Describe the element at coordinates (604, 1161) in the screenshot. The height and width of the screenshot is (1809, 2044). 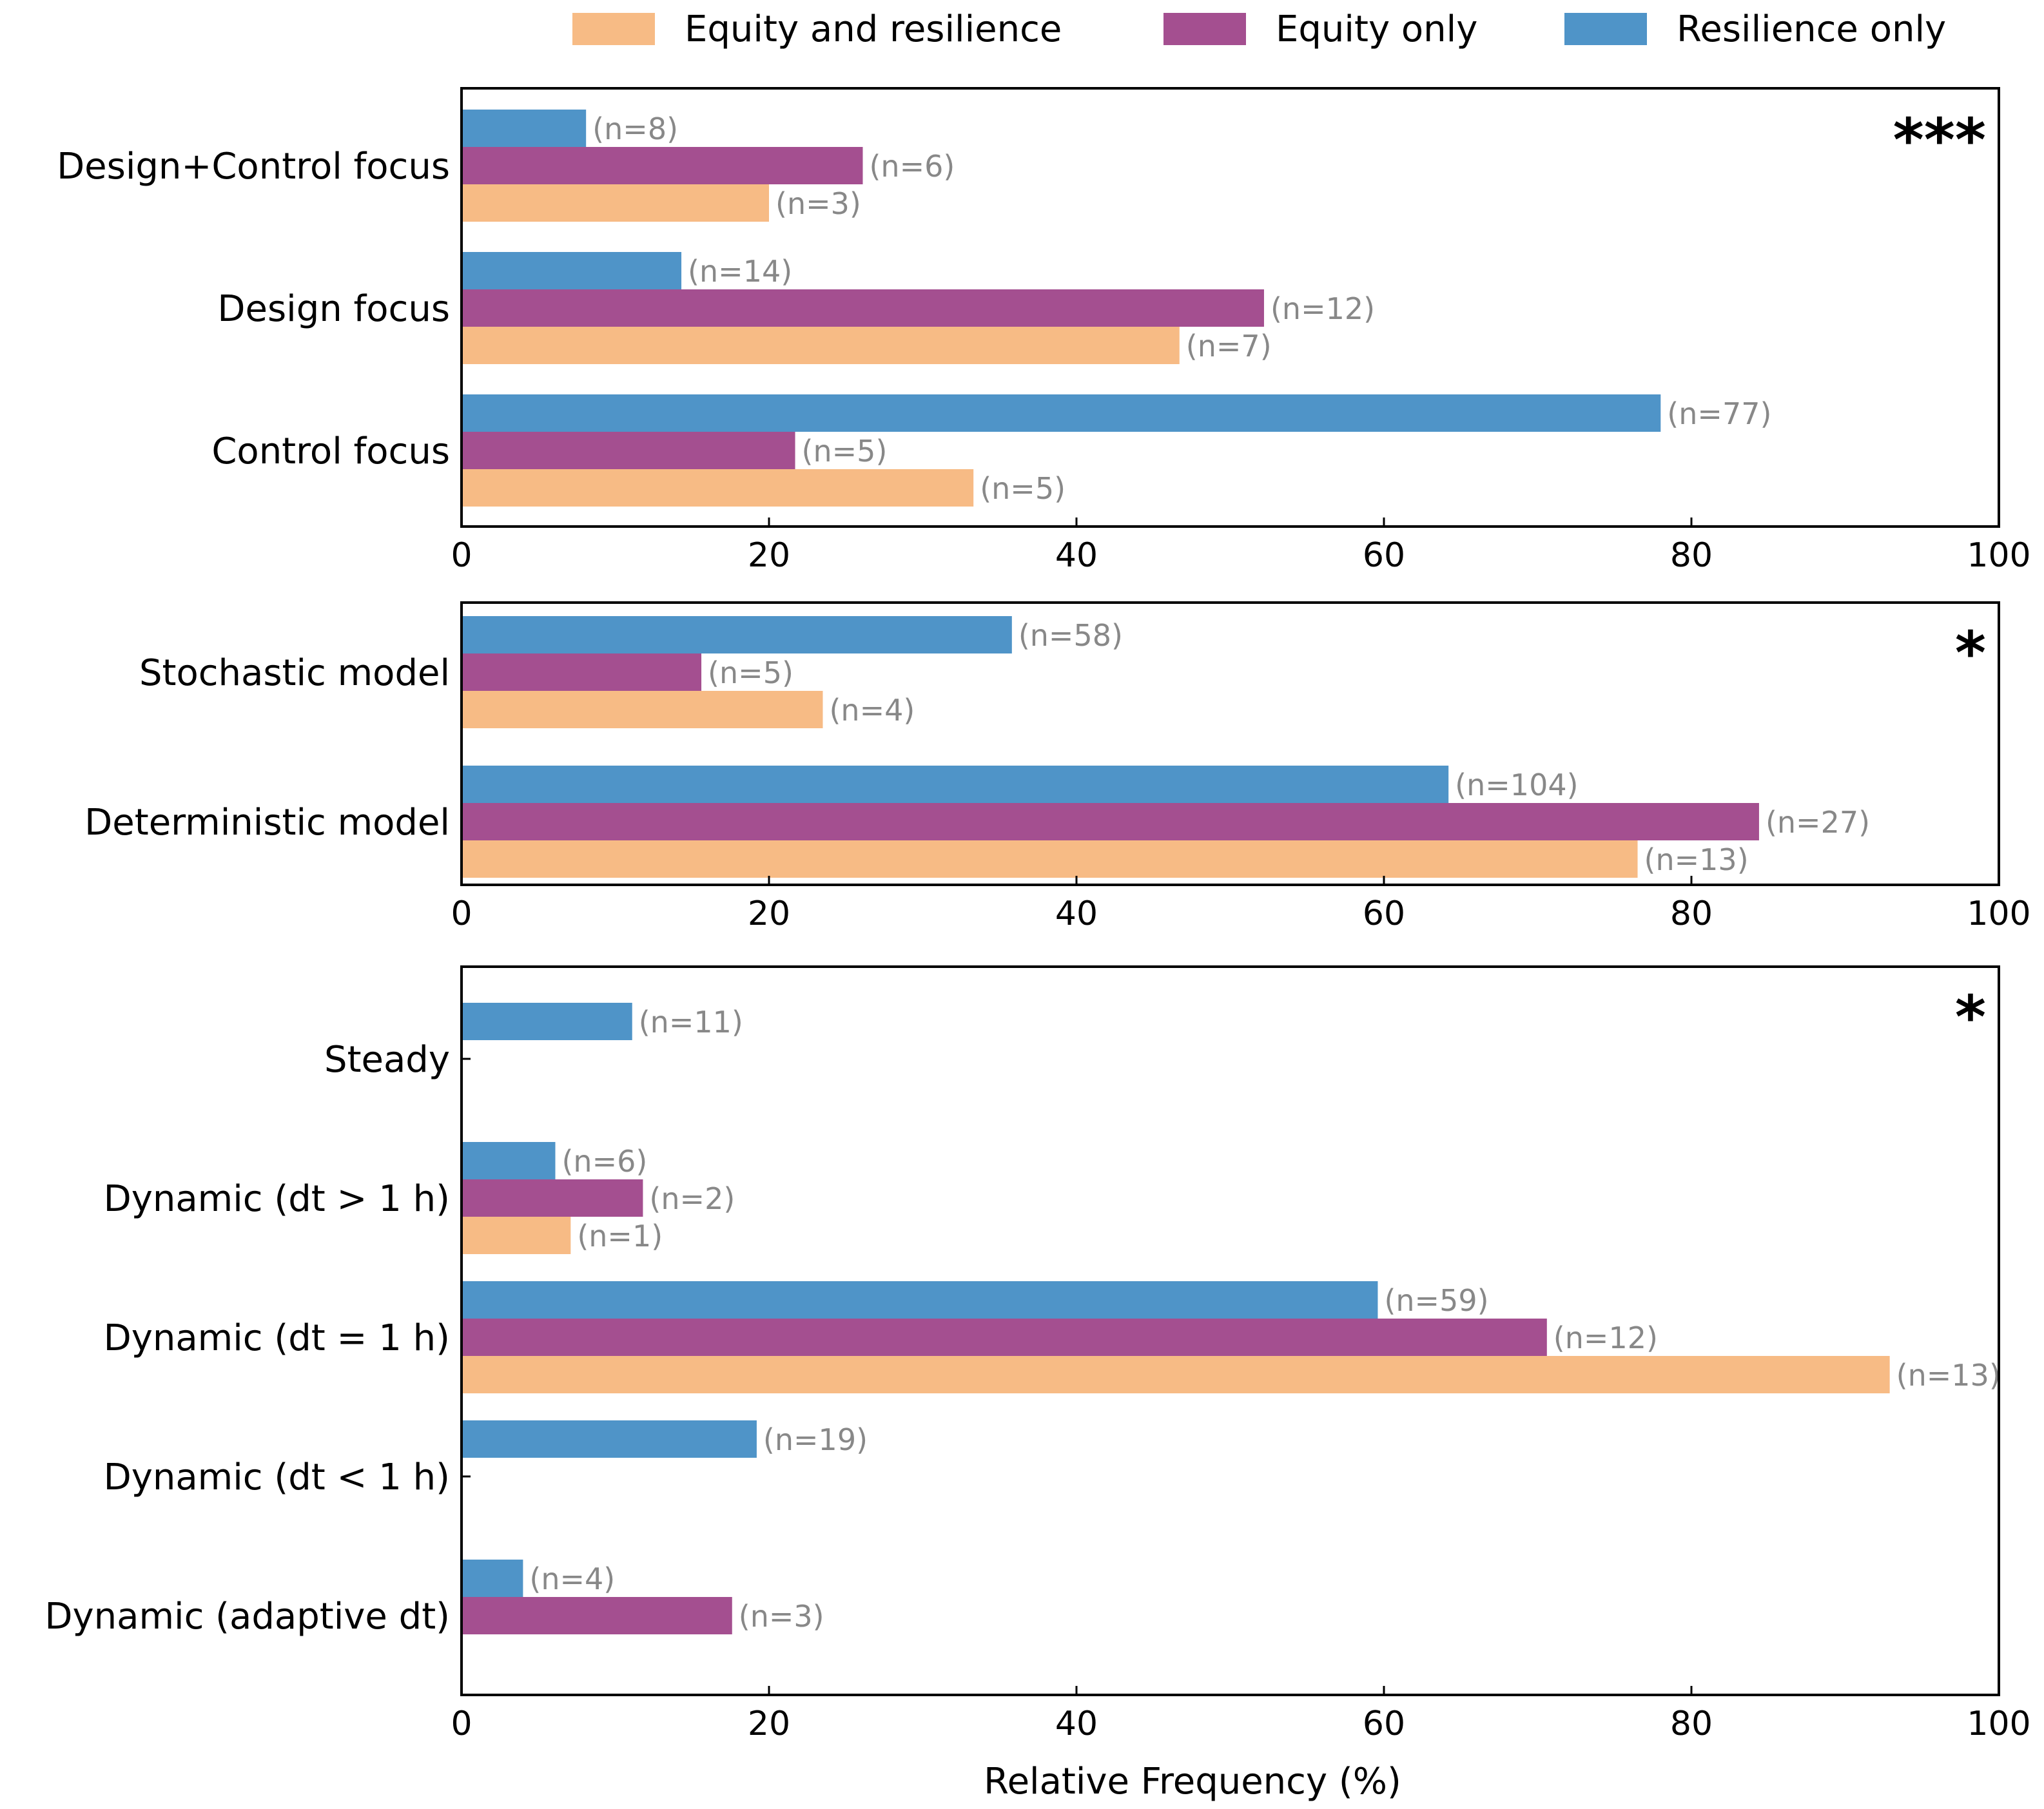
I see `data-label-resilience-only-dynamic-dt-1-h: (n=6)` at that location.